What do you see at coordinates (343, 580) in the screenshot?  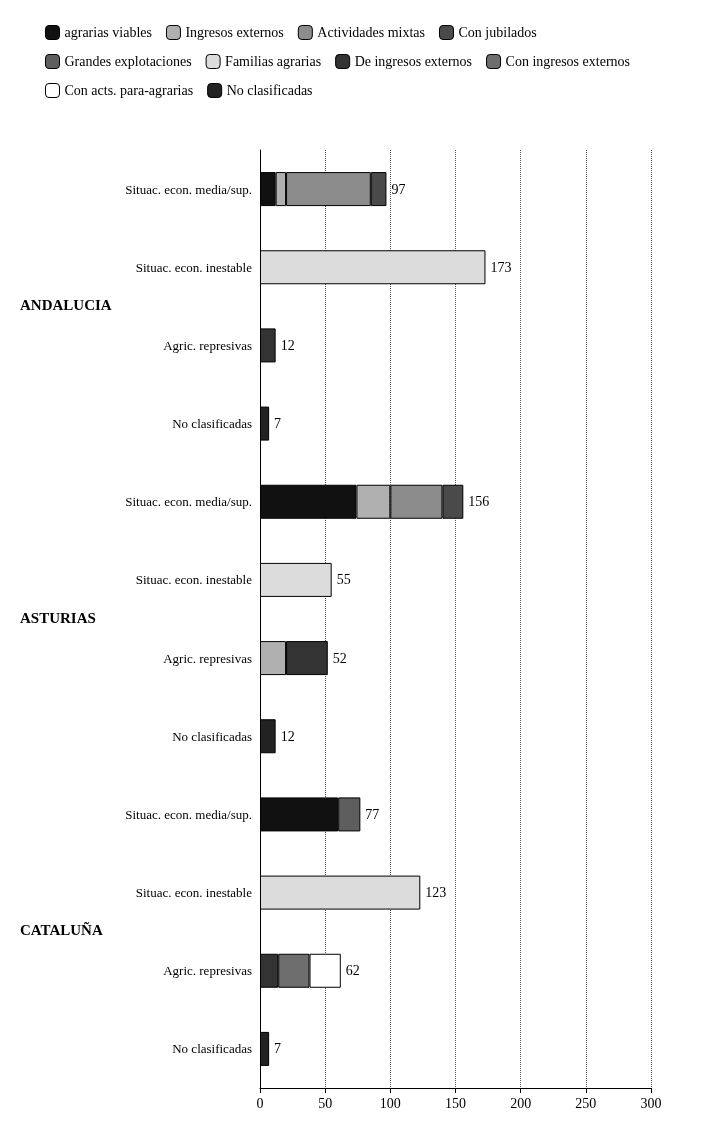 I see `total-label: 55` at bounding box center [343, 580].